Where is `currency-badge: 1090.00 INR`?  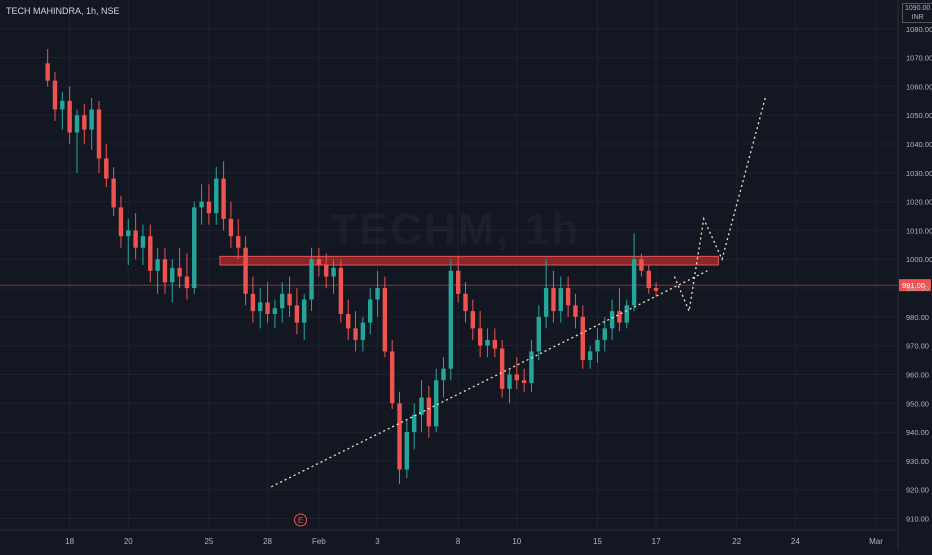
currency-badge: 1090.00 INR is located at coordinates (917, 13).